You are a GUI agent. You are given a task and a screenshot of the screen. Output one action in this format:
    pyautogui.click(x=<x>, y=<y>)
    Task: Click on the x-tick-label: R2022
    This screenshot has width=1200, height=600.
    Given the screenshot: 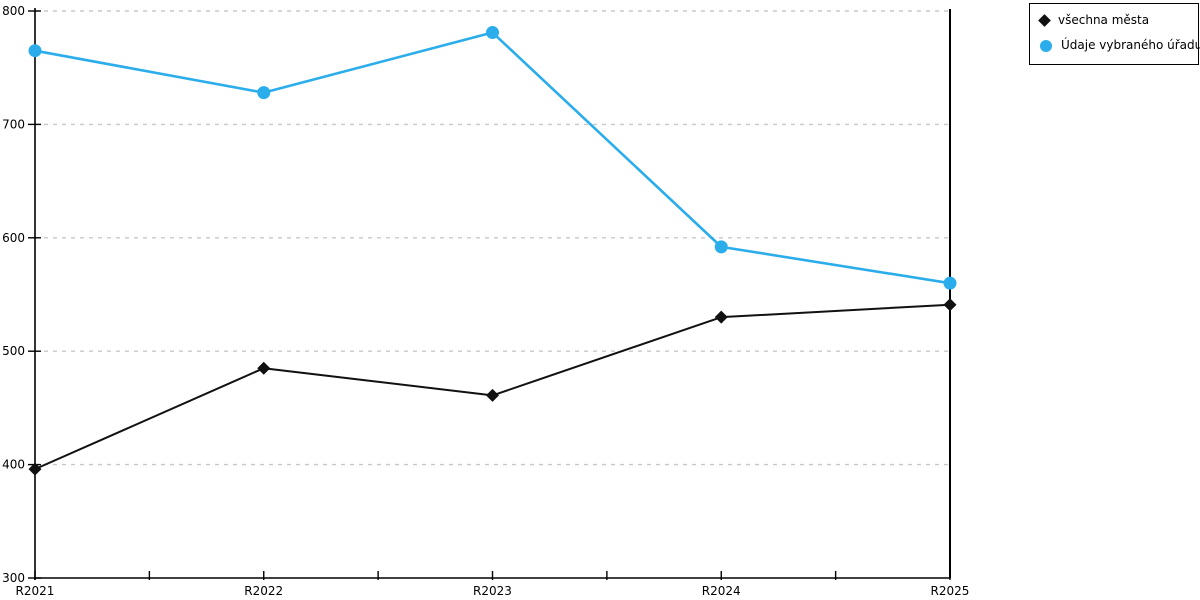 What is the action you would take?
    pyautogui.click(x=263, y=591)
    